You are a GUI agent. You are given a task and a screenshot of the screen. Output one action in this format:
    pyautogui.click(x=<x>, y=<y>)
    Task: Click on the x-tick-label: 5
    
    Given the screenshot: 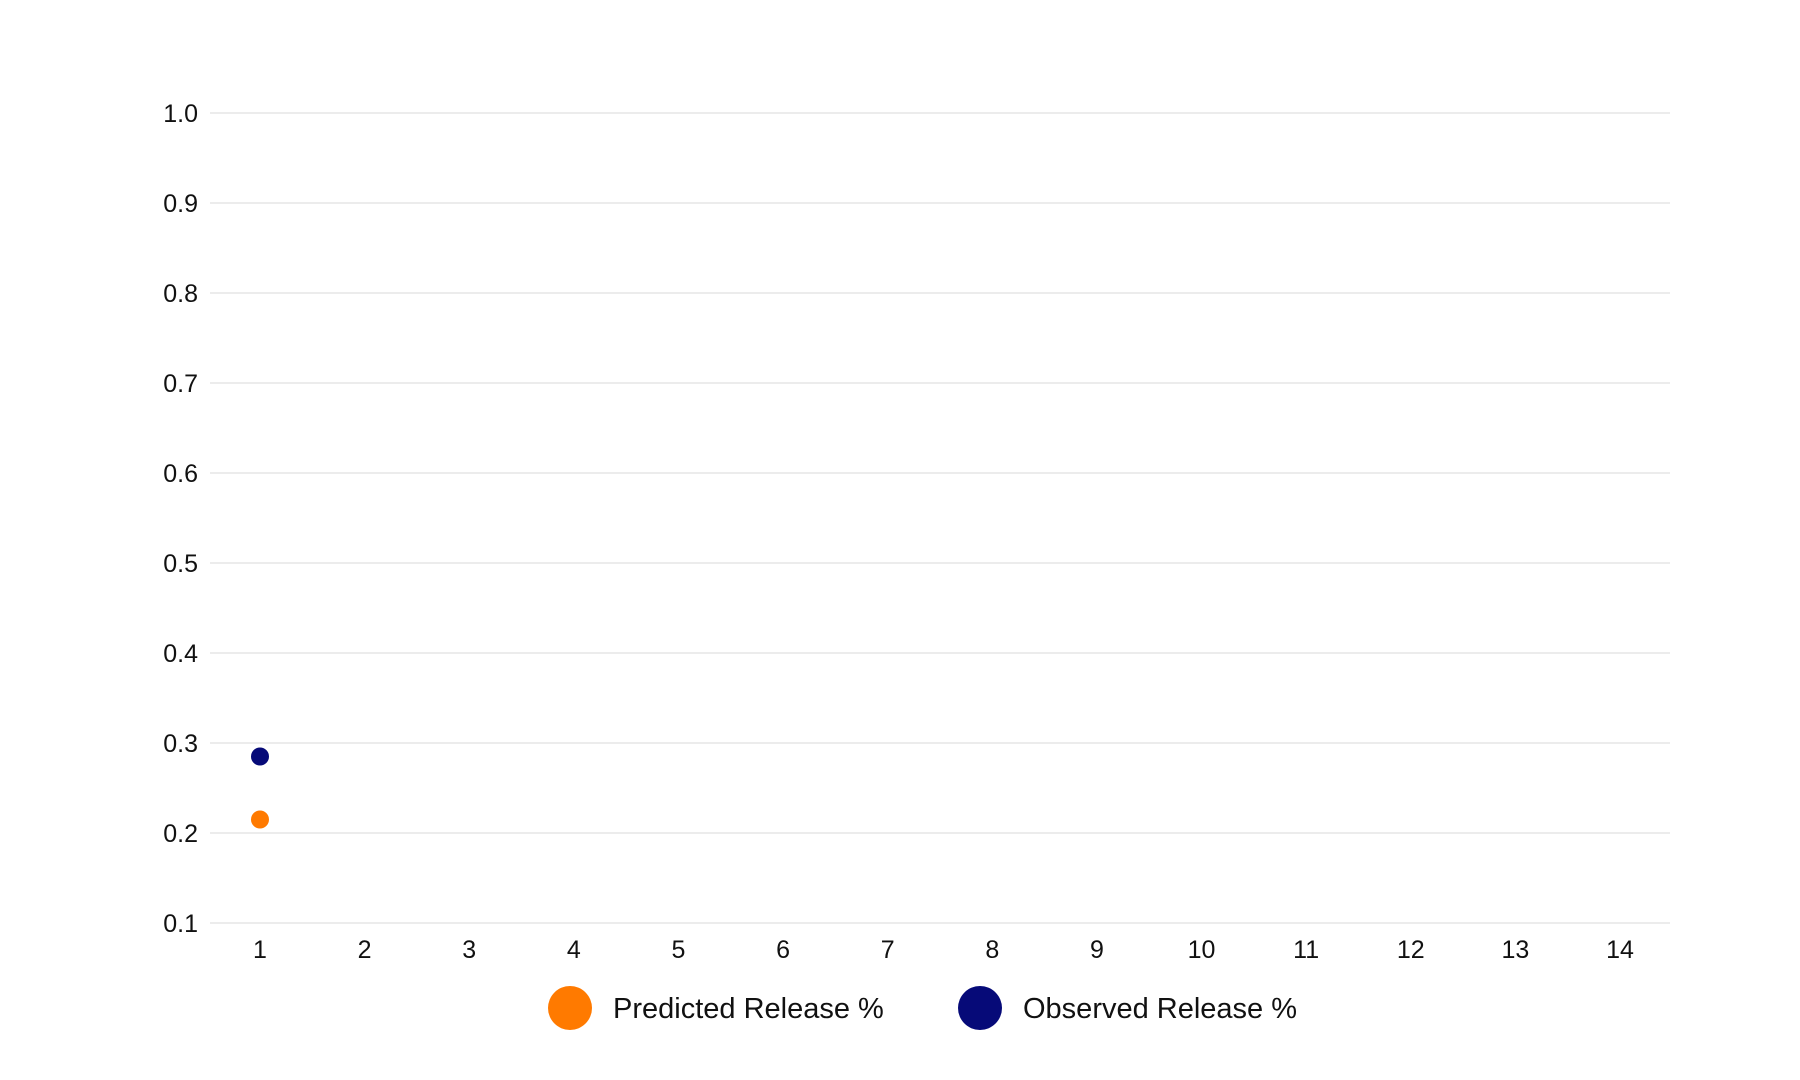 What is the action you would take?
    pyautogui.click(x=679, y=950)
    